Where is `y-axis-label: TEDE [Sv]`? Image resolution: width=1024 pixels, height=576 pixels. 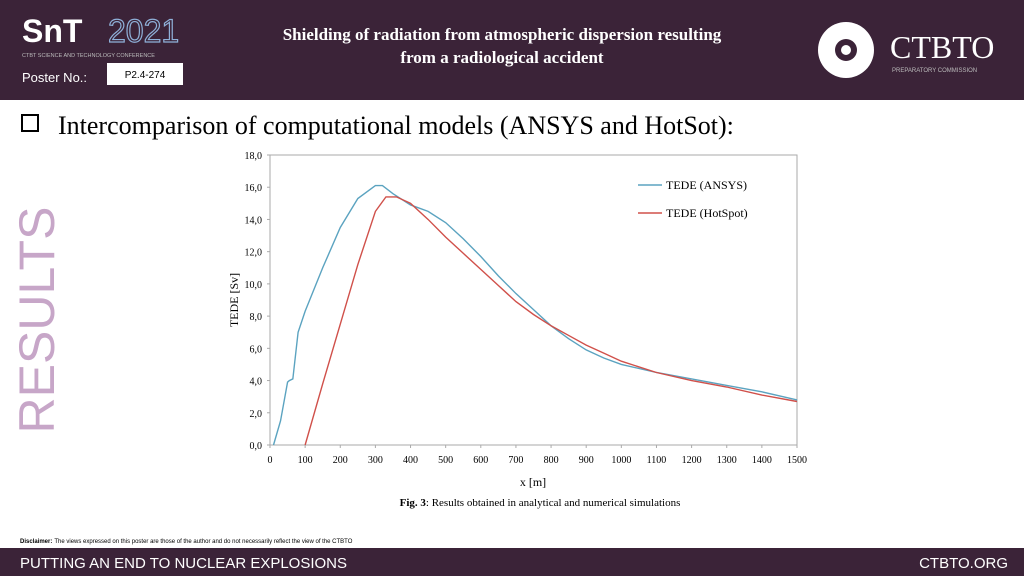
y-axis-label: TEDE [Sv] is located at coordinates (234, 300).